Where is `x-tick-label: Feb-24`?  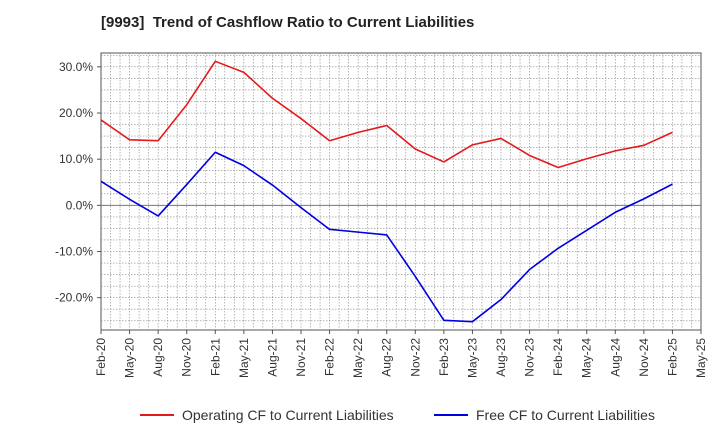 x-tick-label: Feb-24 is located at coordinates (558, 357).